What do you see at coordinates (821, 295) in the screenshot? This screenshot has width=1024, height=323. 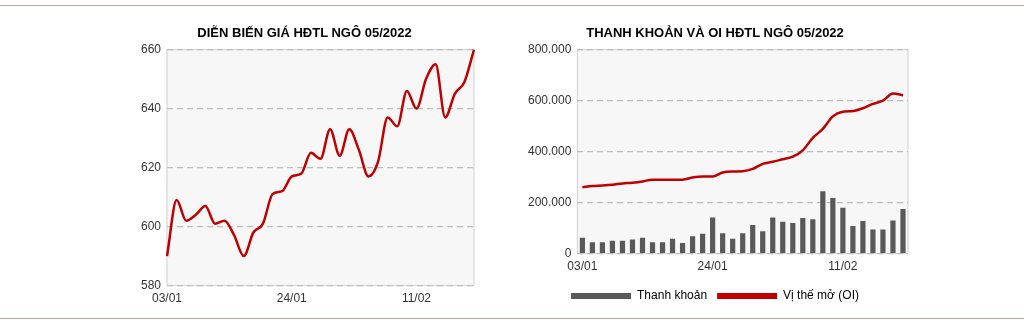 I see `legend-label: Vị thế mở (OI)` at bounding box center [821, 295].